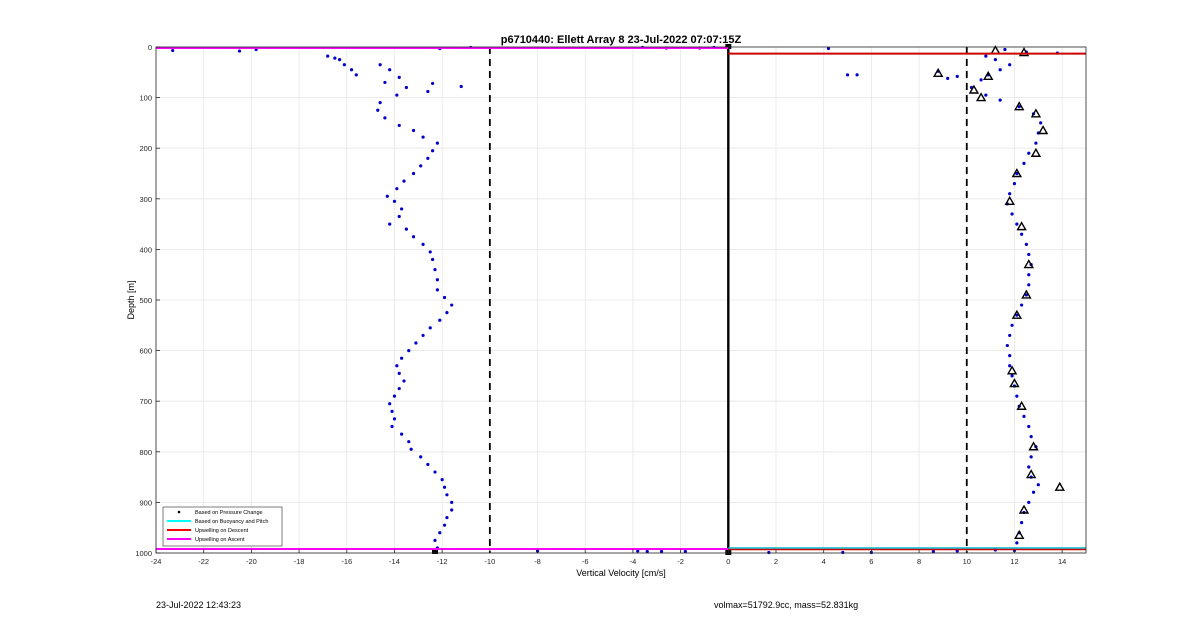 Image resolution: width=1200 pixels, height=622 pixels. What do you see at coordinates (220, 540) in the screenshot?
I see `legend-label: Upwelling on Ascent` at bounding box center [220, 540].